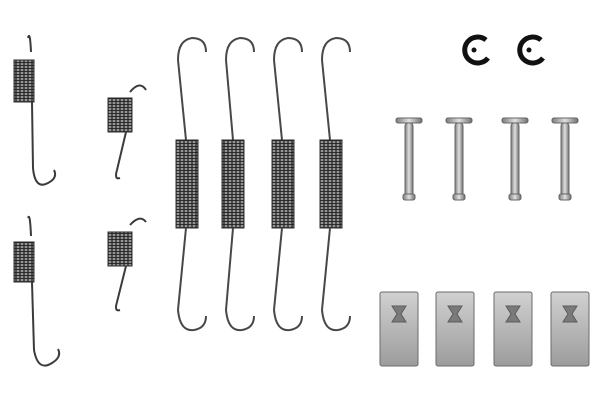 The height and width of the screenshot is (400, 600). Describe the element at coordinates (35, 110) in the screenshot. I see `hook-spring-left-top` at that location.